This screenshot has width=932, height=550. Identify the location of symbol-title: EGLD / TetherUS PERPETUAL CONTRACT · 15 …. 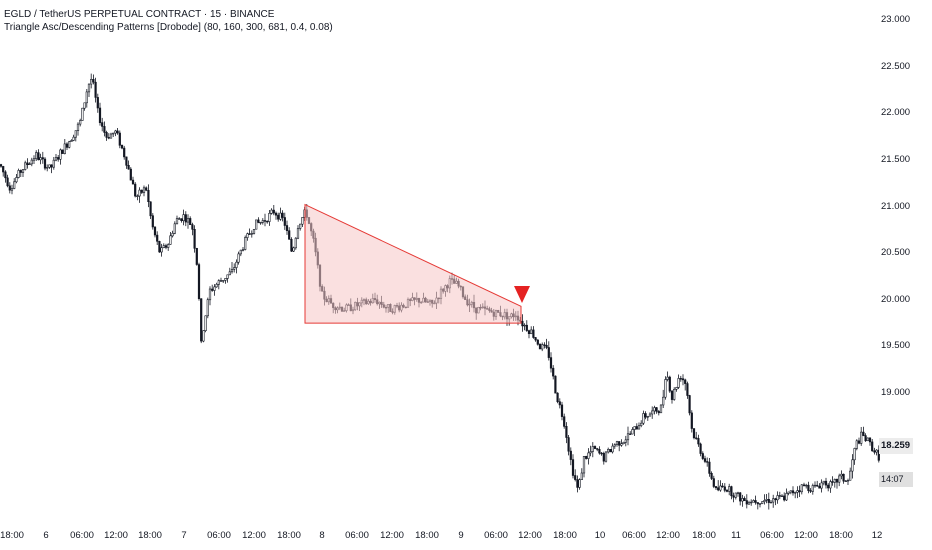
(139, 14).